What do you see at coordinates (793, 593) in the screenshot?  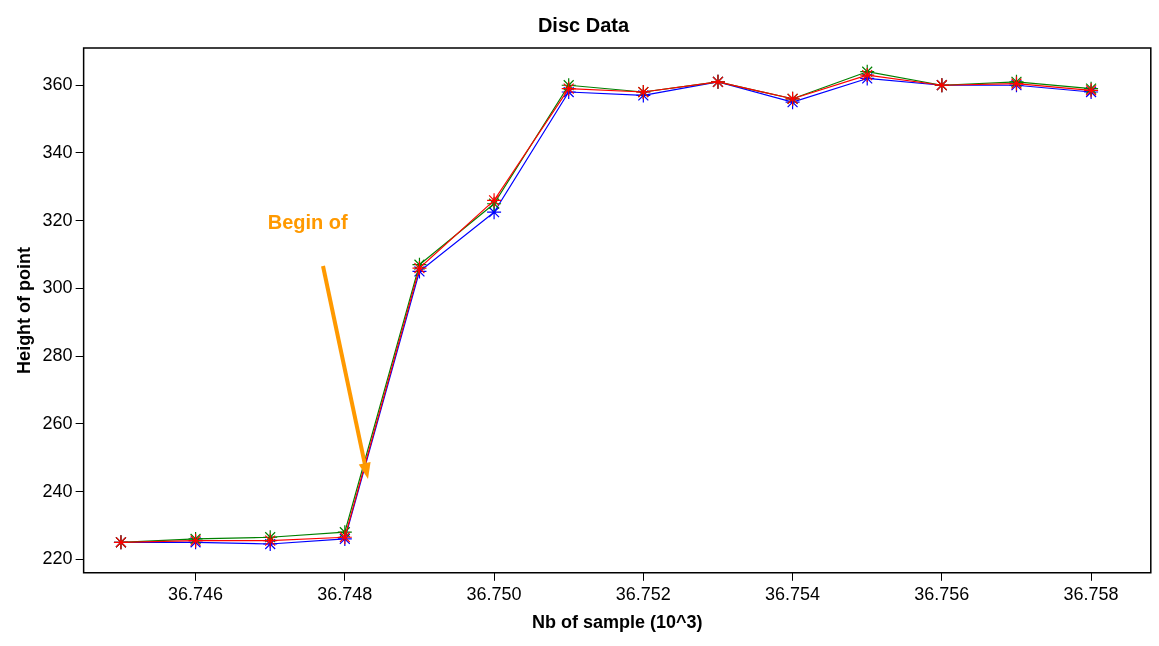 I see `x-tick-label: 36.754` at bounding box center [793, 593].